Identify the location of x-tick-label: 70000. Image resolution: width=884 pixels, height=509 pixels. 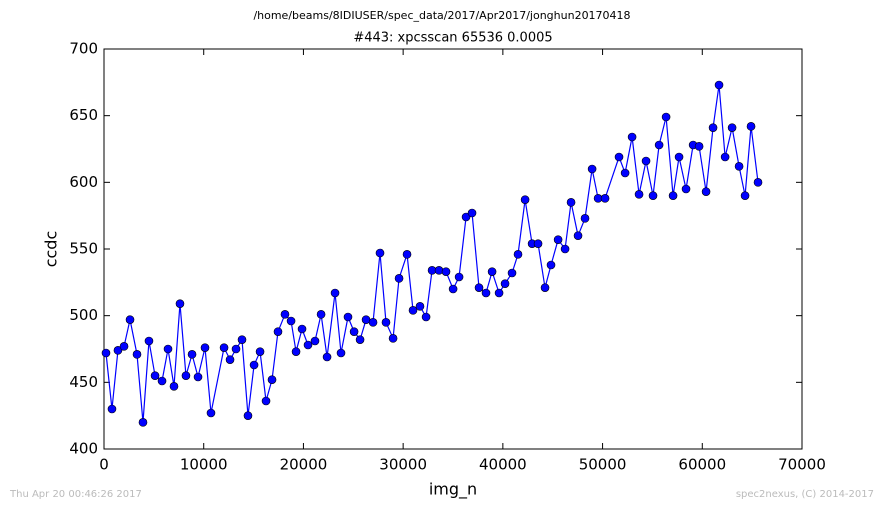
(802, 465).